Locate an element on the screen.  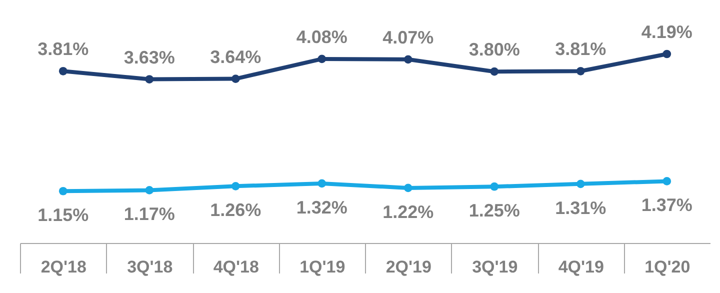
data-label: 1.25% is located at coordinates (494, 210).